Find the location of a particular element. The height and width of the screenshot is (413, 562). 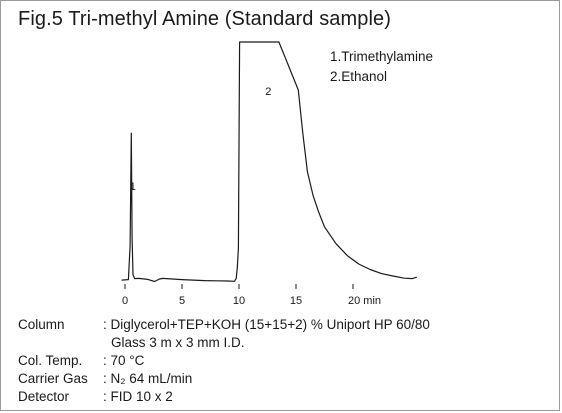

condition-label: Detector is located at coordinates (44, 396).